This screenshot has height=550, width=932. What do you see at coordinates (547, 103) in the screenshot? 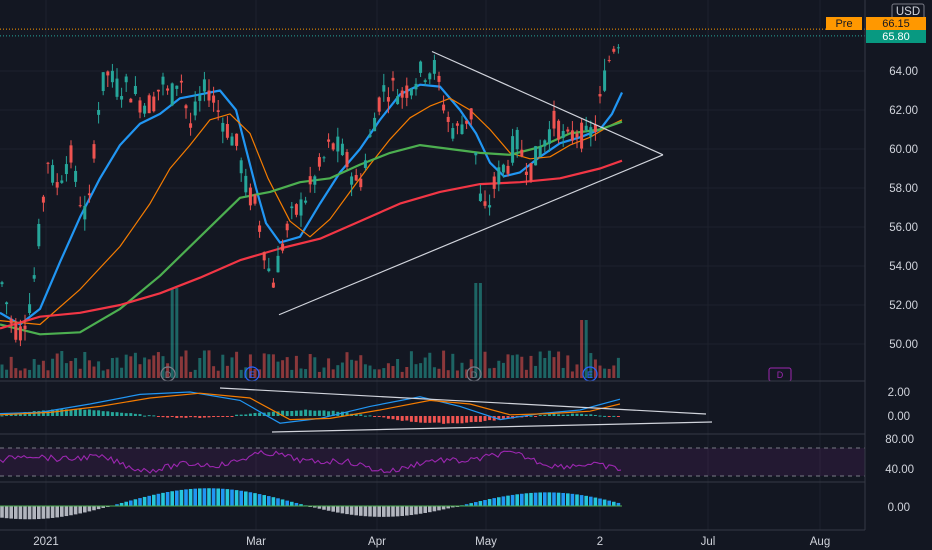
I see `upper-trendline` at bounding box center [547, 103].